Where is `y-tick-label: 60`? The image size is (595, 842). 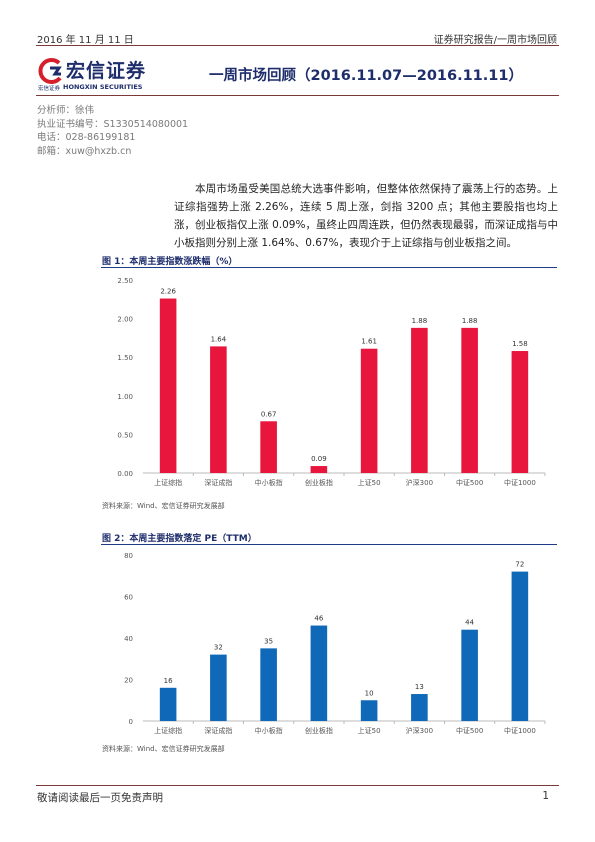
y-tick-label: 60 is located at coordinates (128, 598).